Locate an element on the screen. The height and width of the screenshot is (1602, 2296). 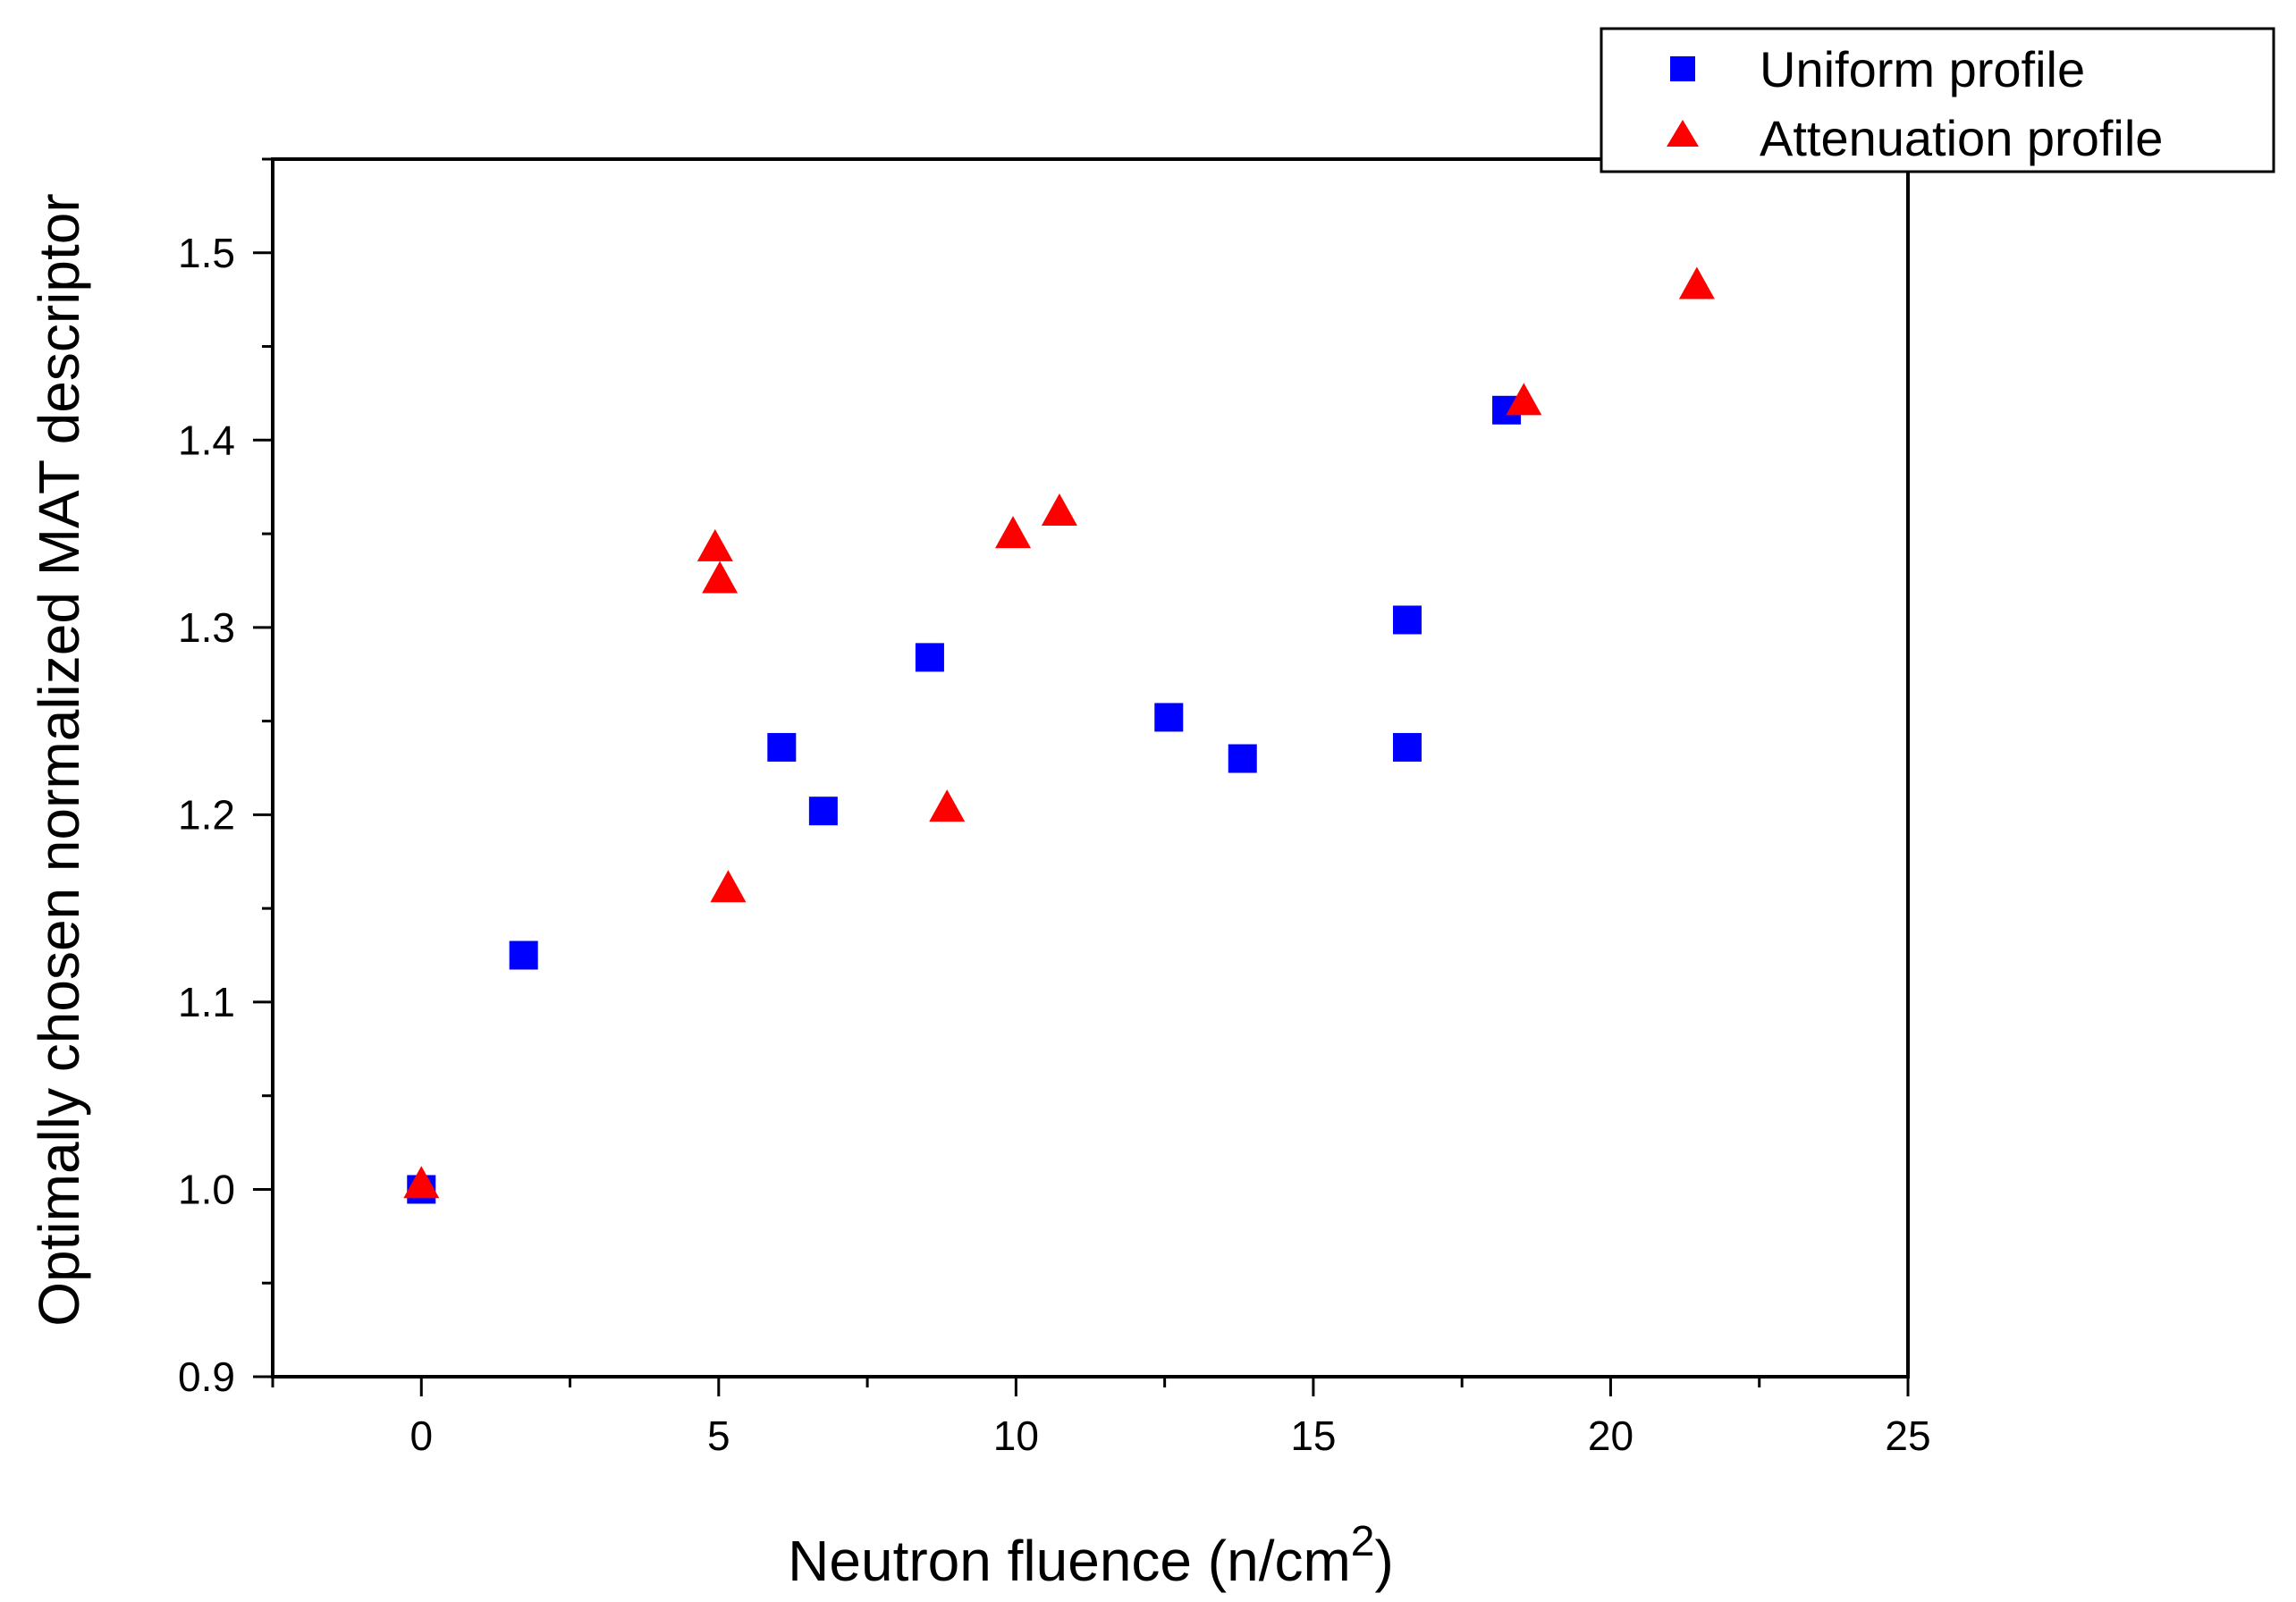
legend-triangle-marker is located at coordinates (1683, 133).